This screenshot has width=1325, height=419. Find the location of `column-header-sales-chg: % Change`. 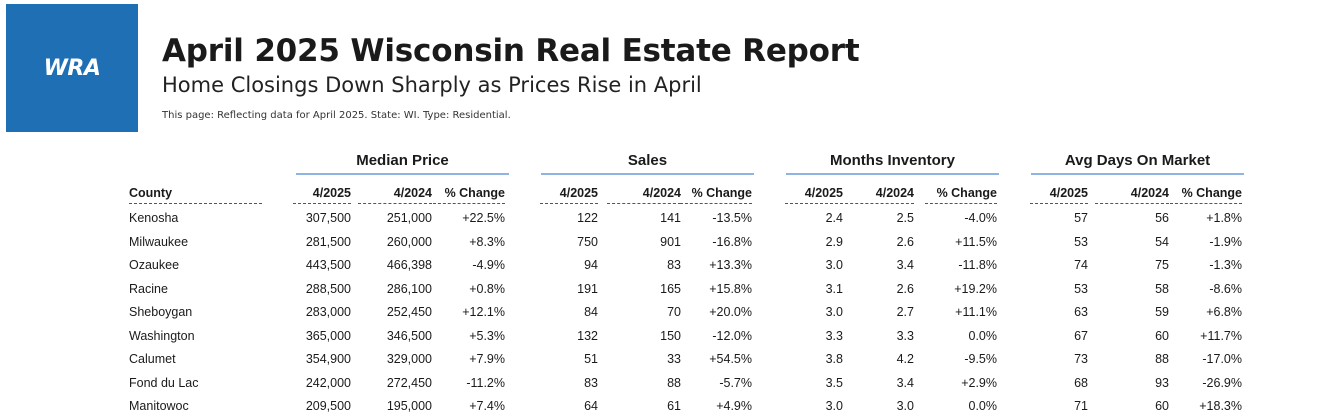

column-header-sales-chg: % Change is located at coordinates (716, 194).